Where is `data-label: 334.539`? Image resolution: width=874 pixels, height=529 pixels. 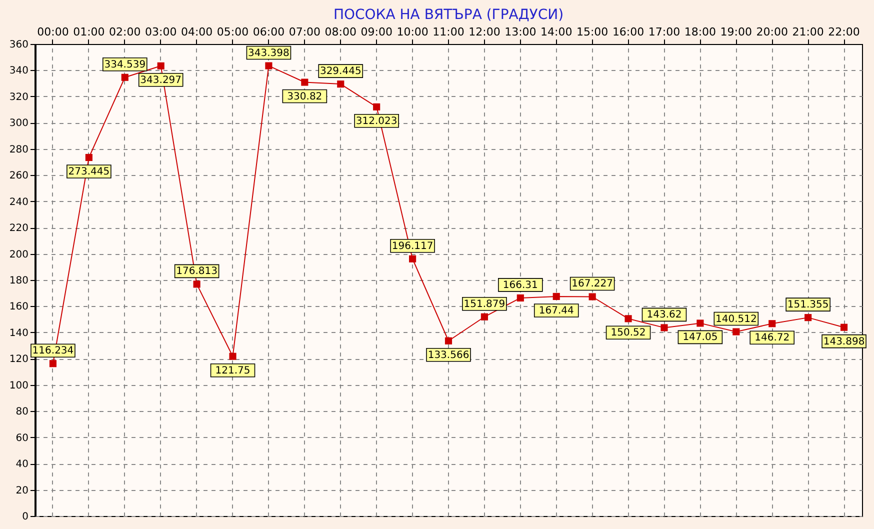 data-label: 334.539 is located at coordinates (125, 64).